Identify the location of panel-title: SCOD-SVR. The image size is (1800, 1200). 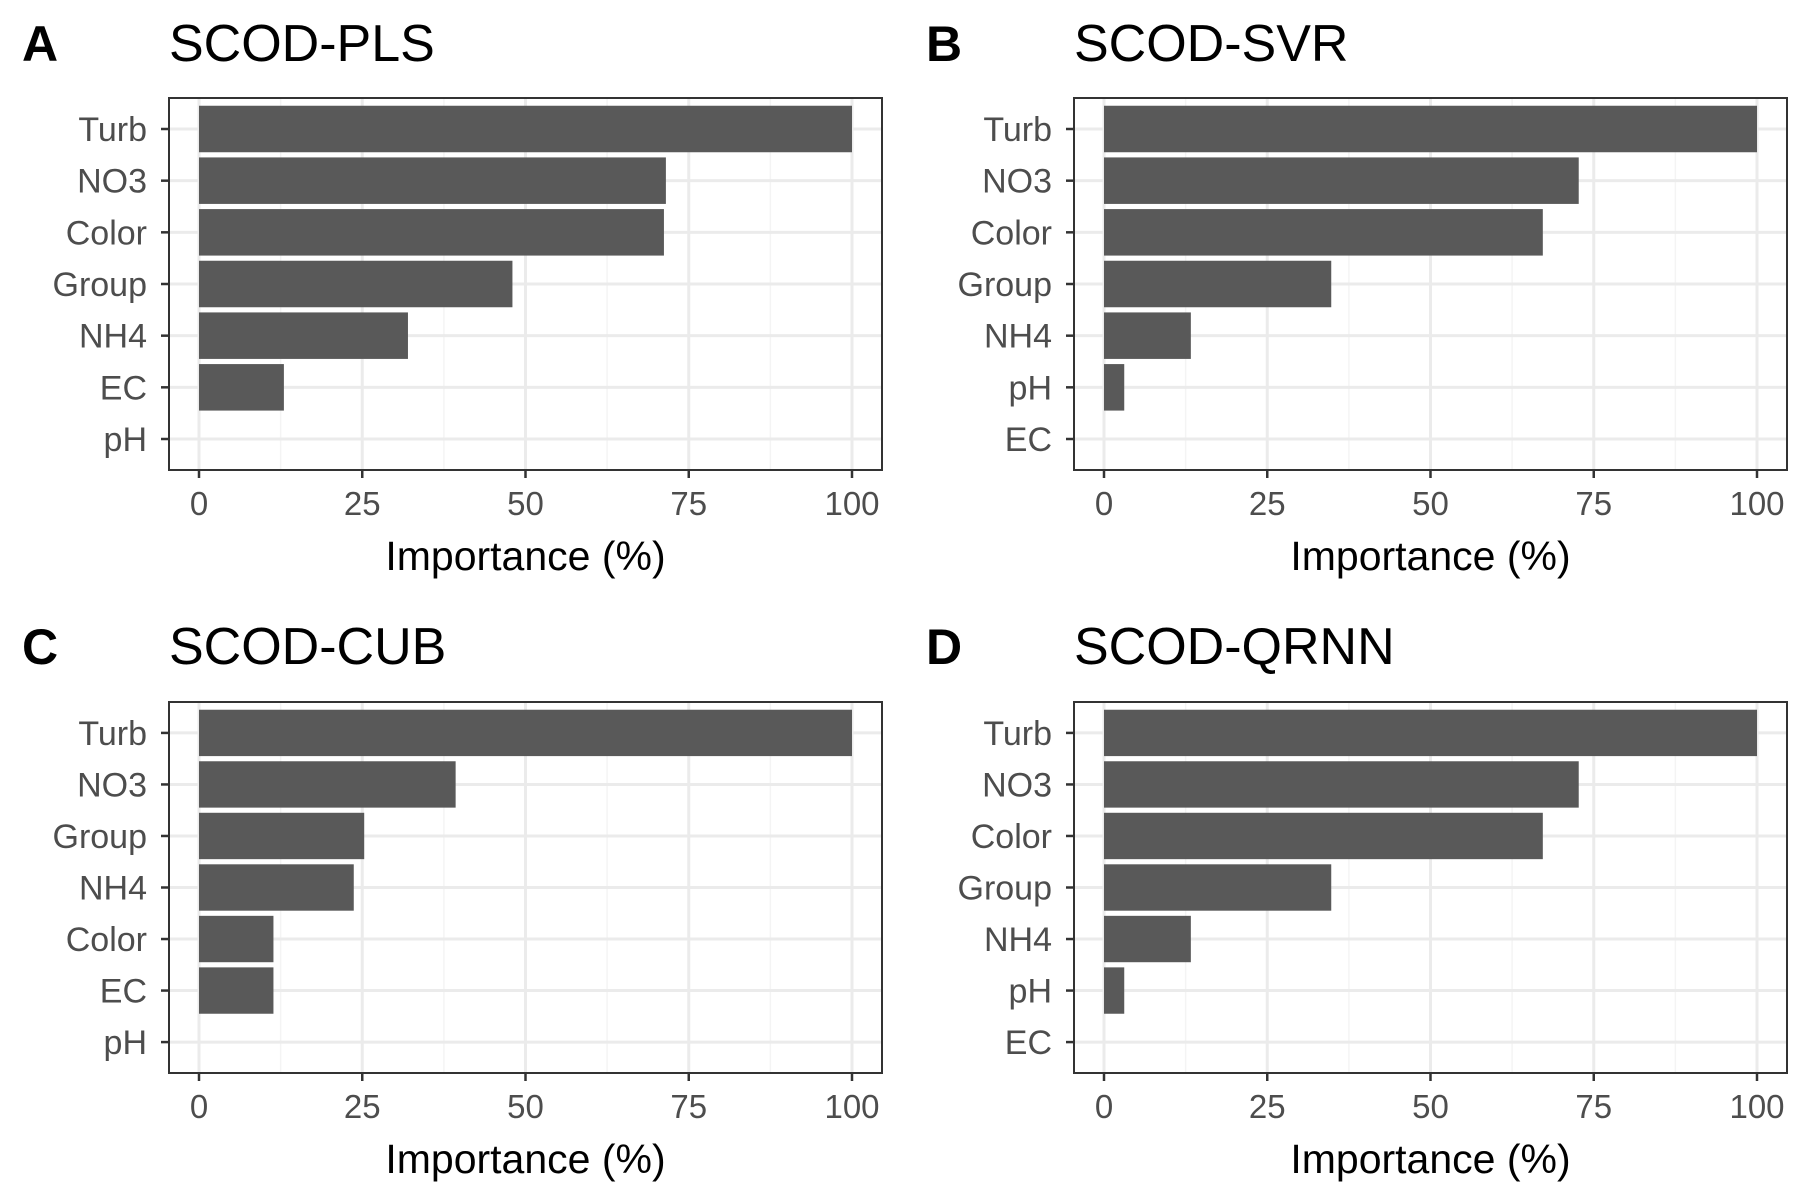
(1211, 44).